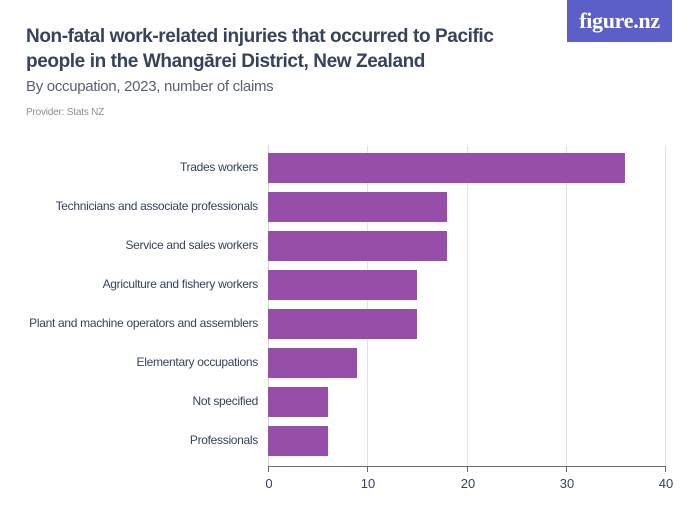 The width and height of the screenshot is (700, 525). I want to click on chart-subtitle: By occupation, 2023, number of claims, so click(150, 86).